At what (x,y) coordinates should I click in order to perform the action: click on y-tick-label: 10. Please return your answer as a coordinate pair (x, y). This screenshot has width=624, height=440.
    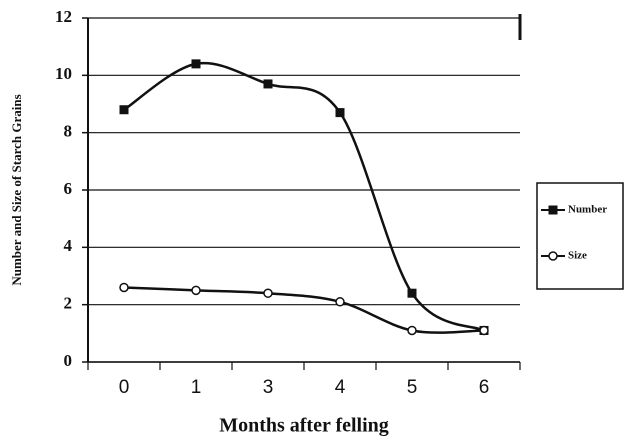
    Looking at the image, I should click on (63, 73).